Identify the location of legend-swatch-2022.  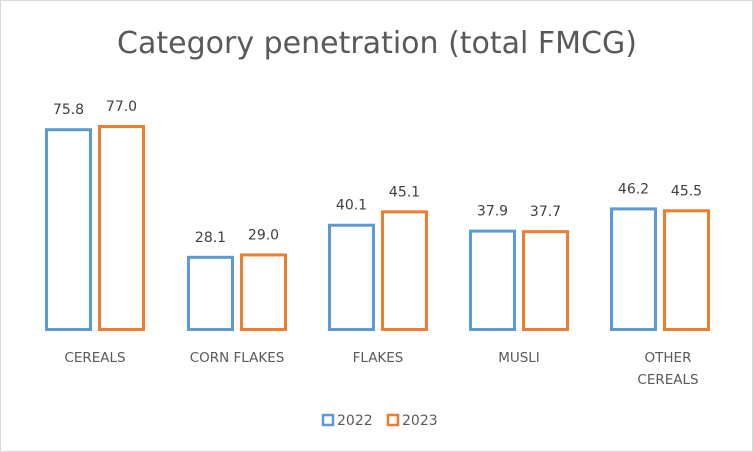
(328, 420).